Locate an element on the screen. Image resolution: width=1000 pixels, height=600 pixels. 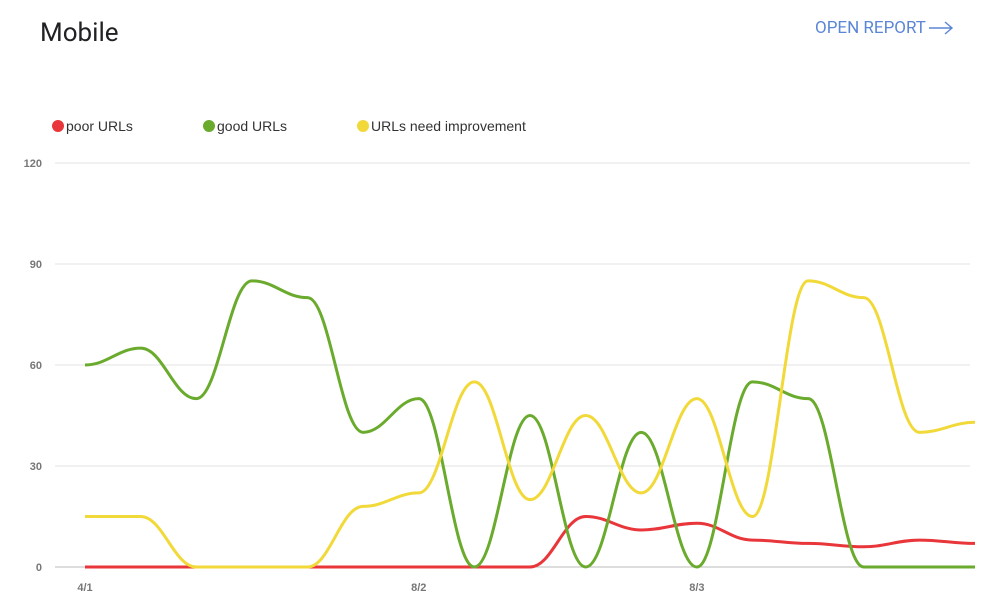
series-line is located at coordinates (530, 541).